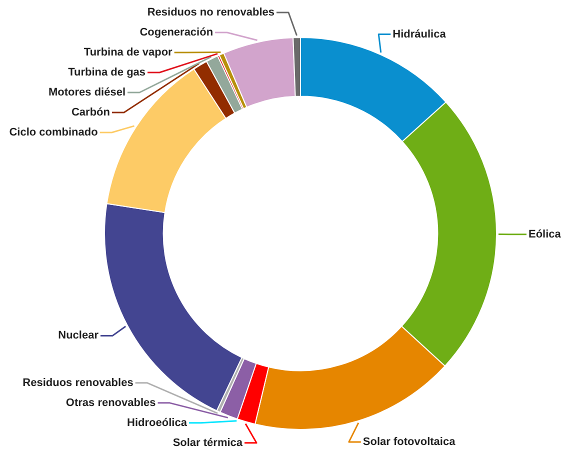 Image resolution: width=581 pixels, height=469 pixels. Describe the element at coordinates (107, 72) in the screenshot. I see `slice-label: Turbina de gas` at that location.